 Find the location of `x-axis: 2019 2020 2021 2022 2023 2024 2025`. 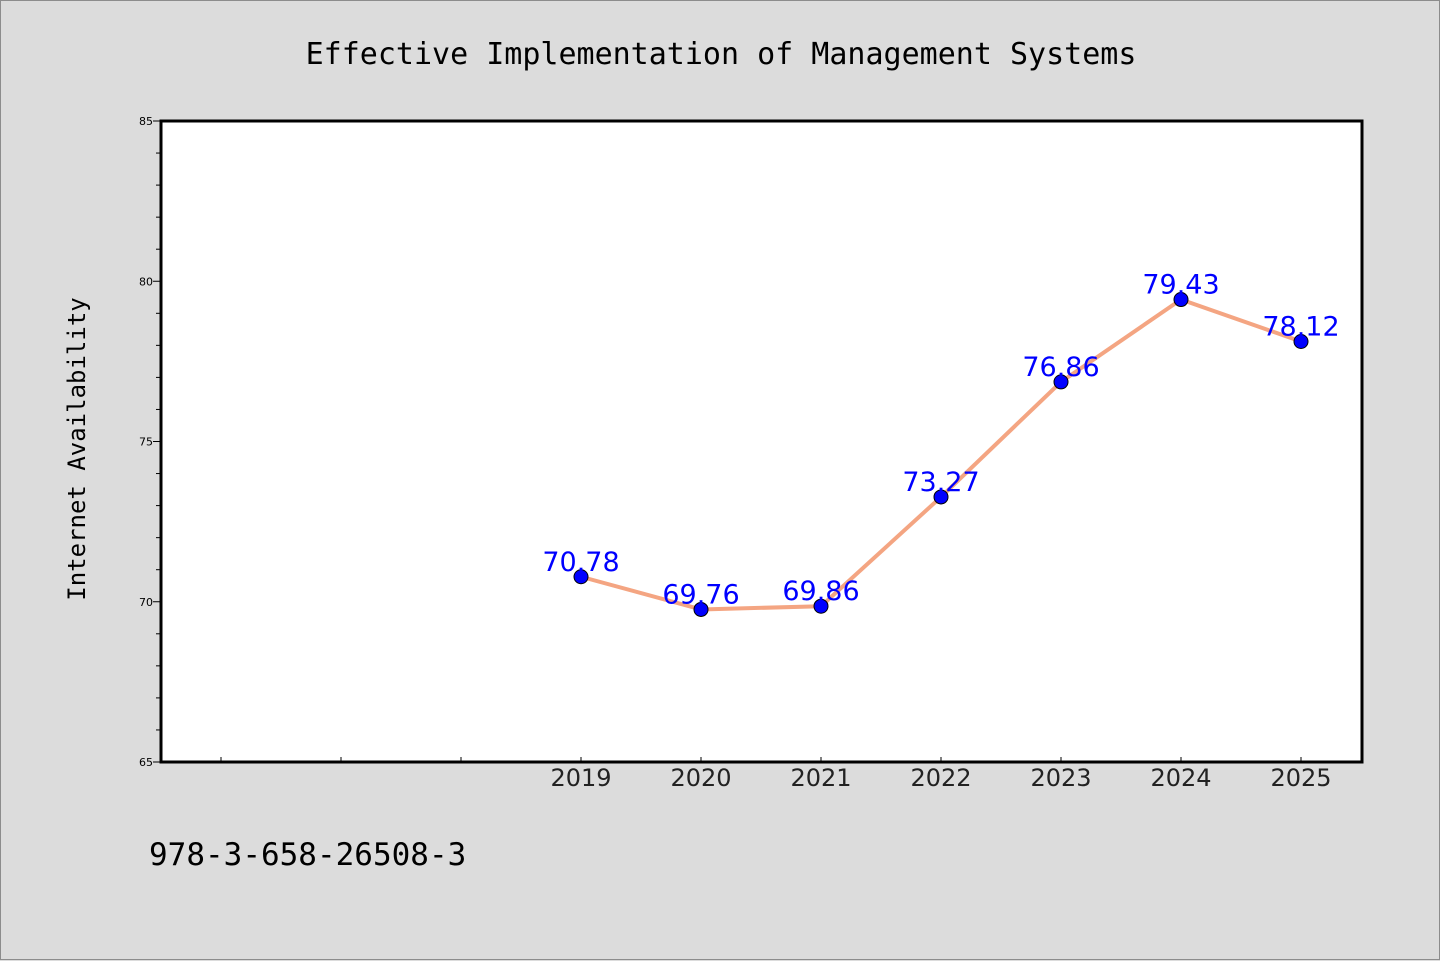

x-axis: 2019 2020 2021 2022 2023 2024 2025 is located at coordinates (776, 774).